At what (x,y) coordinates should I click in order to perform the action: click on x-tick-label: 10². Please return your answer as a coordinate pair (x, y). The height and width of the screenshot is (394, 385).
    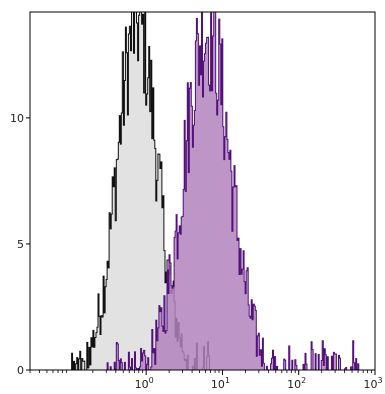
    Looking at the image, I should click on (296, 383).